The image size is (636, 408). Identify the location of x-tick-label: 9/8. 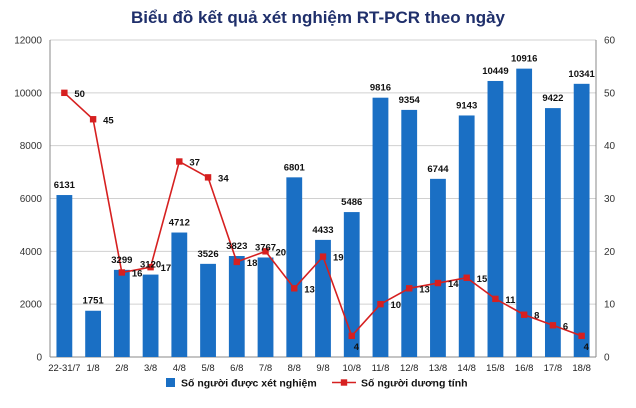
(322, 368).